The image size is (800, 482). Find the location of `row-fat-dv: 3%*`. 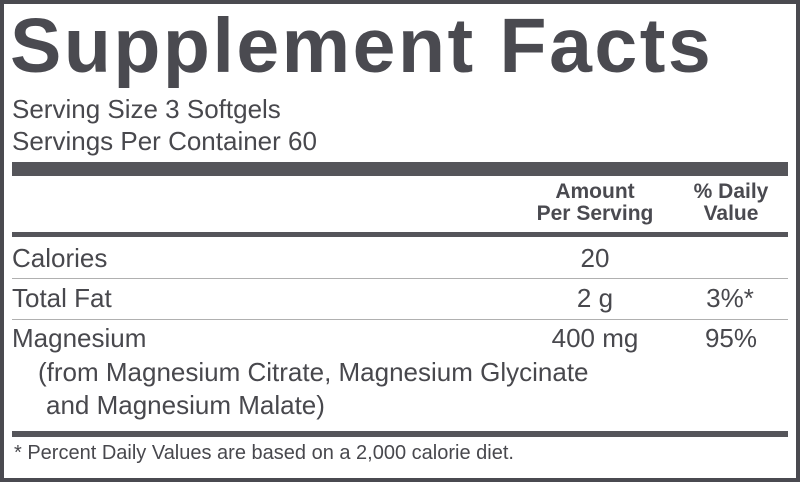

row-fat-dv: 3%* is located at coordinates (730, 298).